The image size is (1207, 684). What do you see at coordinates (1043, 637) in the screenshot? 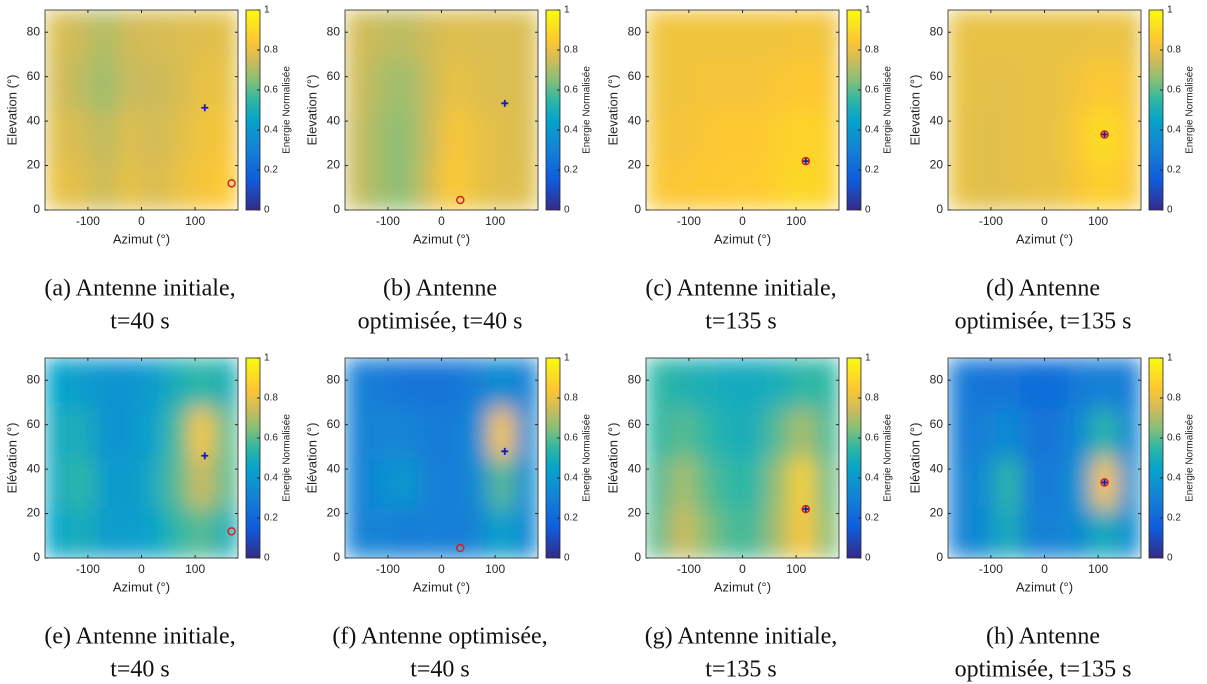
I see `caption: (h) Antenne` at bounding box center [1043, 637].